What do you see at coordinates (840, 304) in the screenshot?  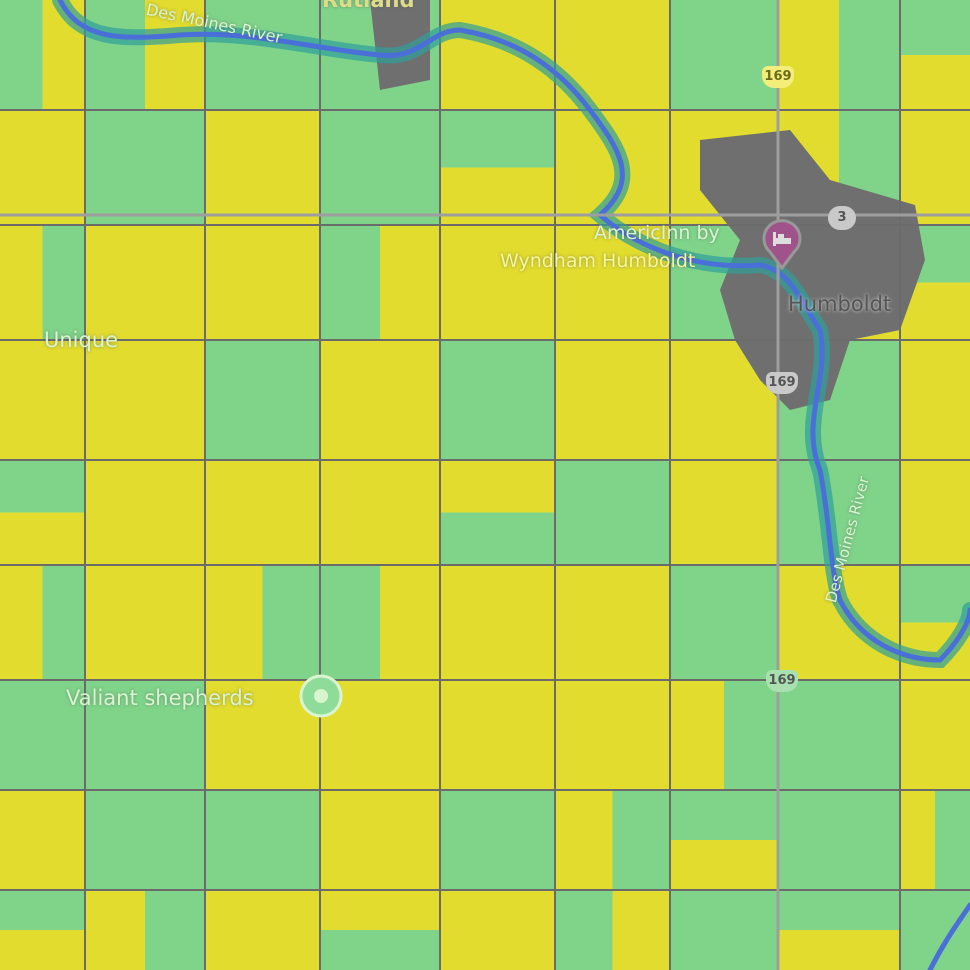 I see `town-label-humboldt: Humboldt` at bounding box center [840, 304].